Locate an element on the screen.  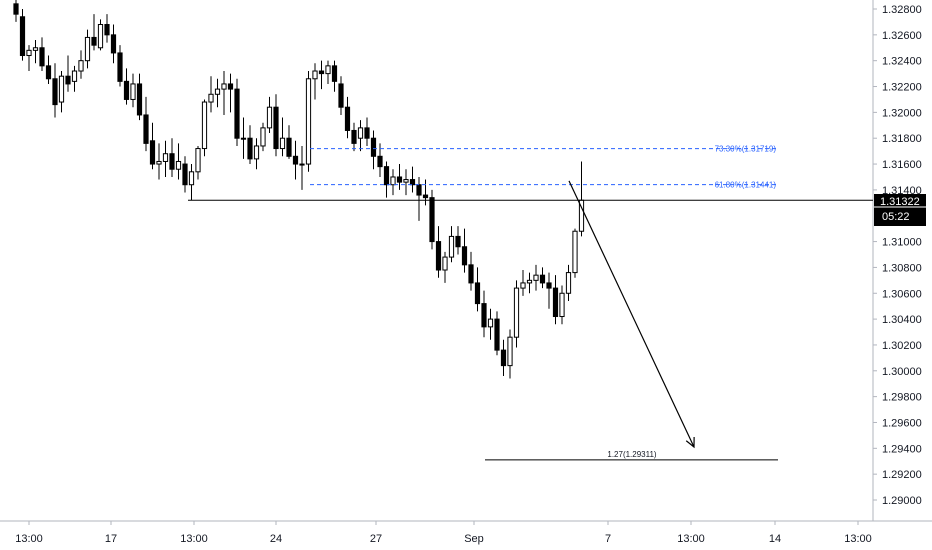
price-tick-label: 1.31000 is located at coordinates (902, 243).